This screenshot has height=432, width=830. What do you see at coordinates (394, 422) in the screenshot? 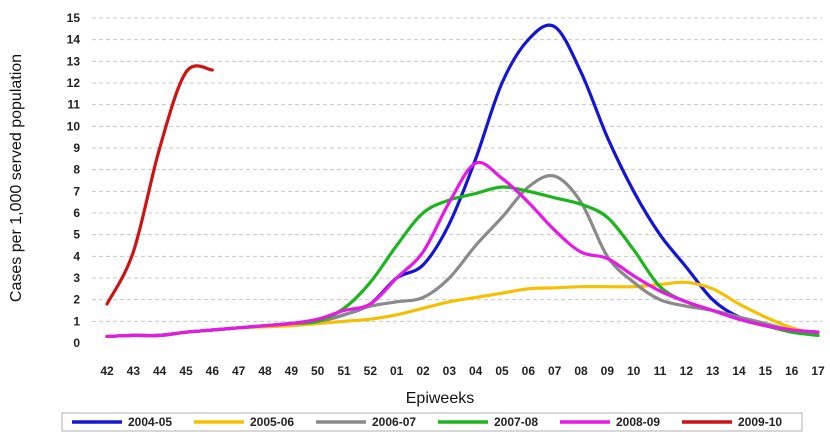
I see `legend-label: 2006-07` at bounding box center [394, 422].